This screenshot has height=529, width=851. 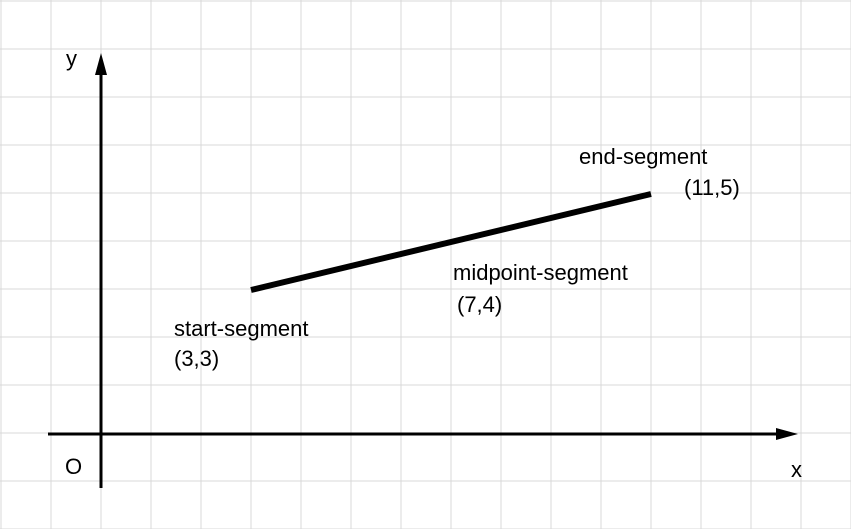 What do you see at coordinates (71, 58) in the screenshot?
I see `y-axis-label: y` at bounding box center [71, 58].